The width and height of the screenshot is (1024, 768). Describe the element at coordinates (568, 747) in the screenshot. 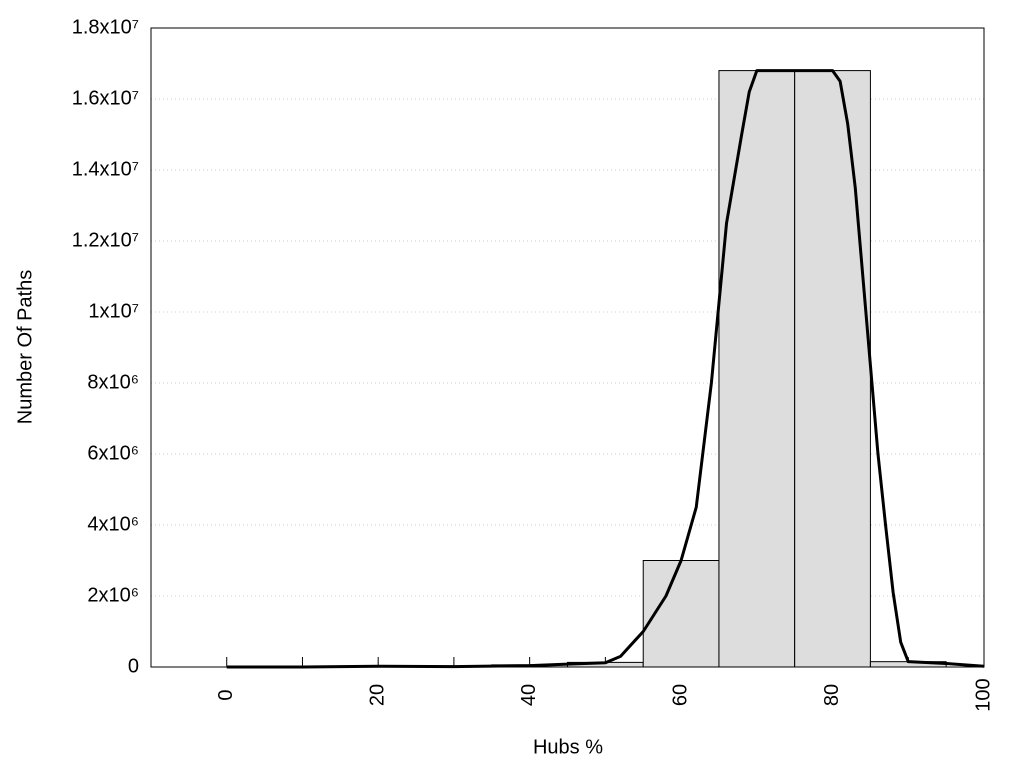

I see `x-axis-label: Hubs %` at that location.